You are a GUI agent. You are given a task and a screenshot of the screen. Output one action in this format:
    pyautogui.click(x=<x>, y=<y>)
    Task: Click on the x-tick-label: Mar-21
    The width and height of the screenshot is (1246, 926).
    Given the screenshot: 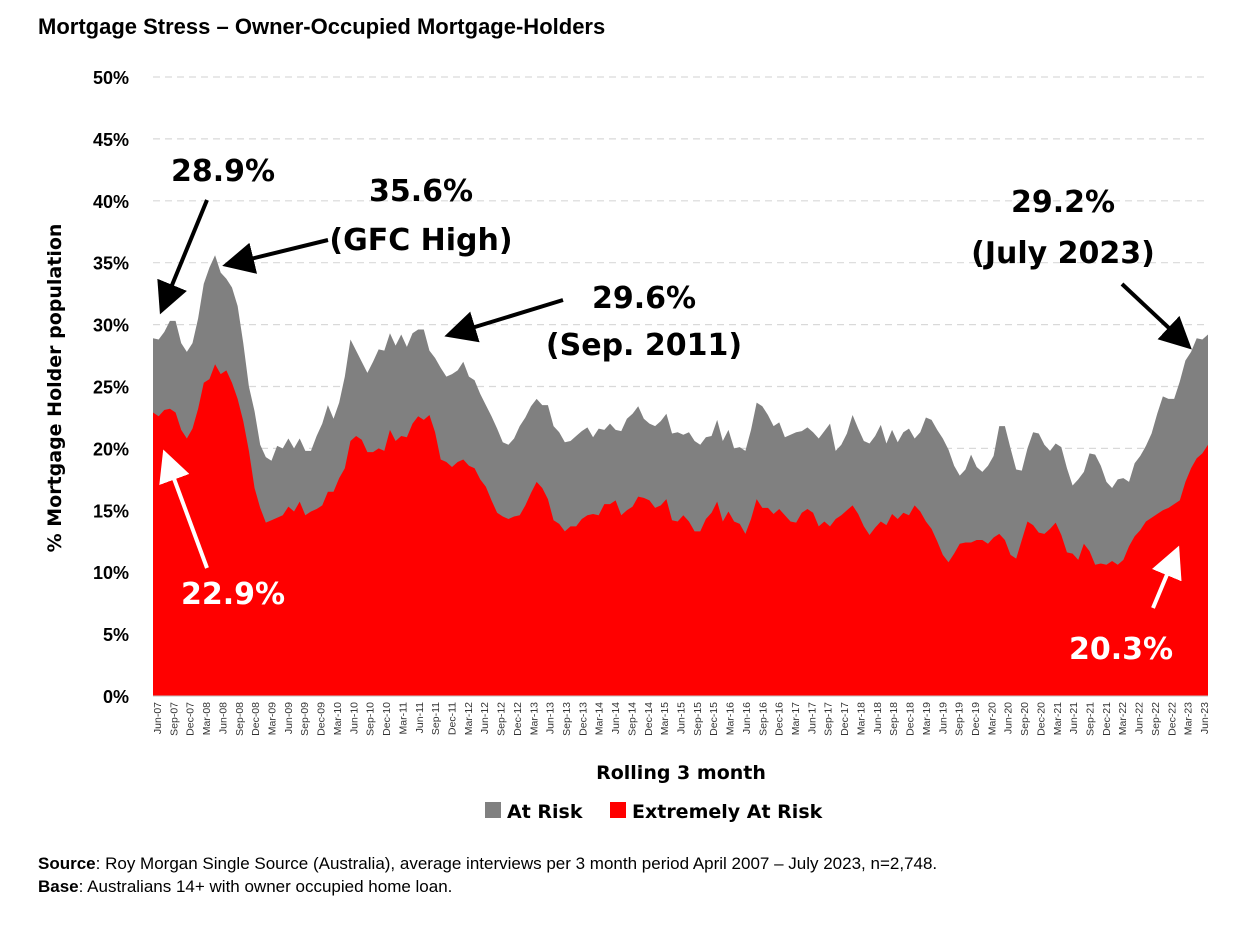 What is the action you would take?
    pyautogui.click(x=1058, y=718)
    